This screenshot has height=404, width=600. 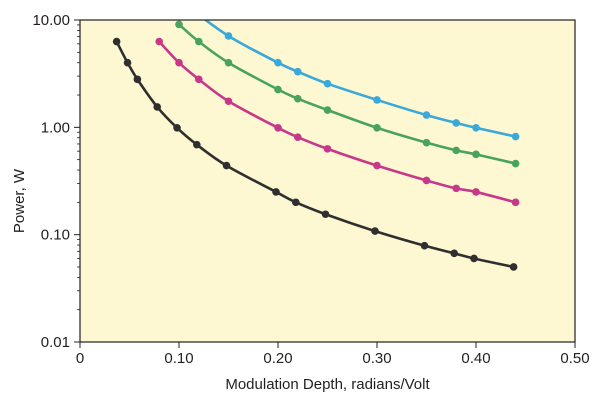 I want to click on x-axis-title: Modulation Depth, radians/Volt, so click(x=327, y=384).